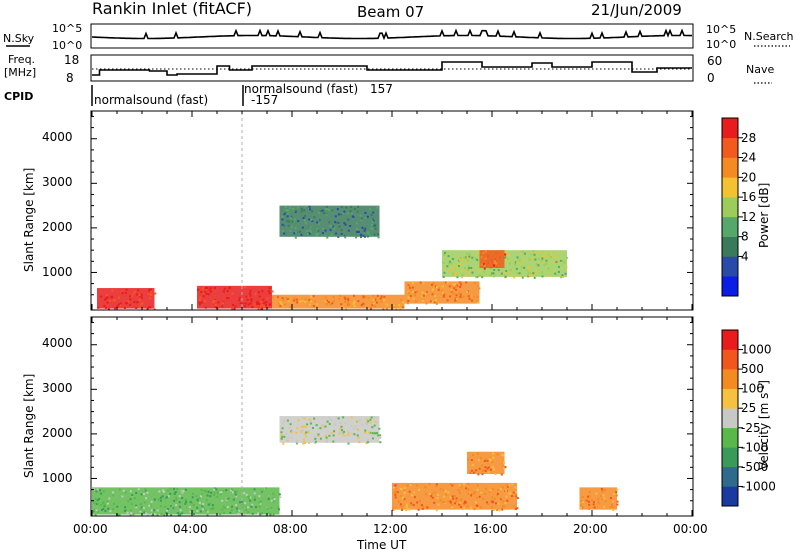  What do you see at coordinates (172, 9) in the screenshot?
I see `station-title: Rankin Inlet (fitACF)` at bounding box center [172, 9].